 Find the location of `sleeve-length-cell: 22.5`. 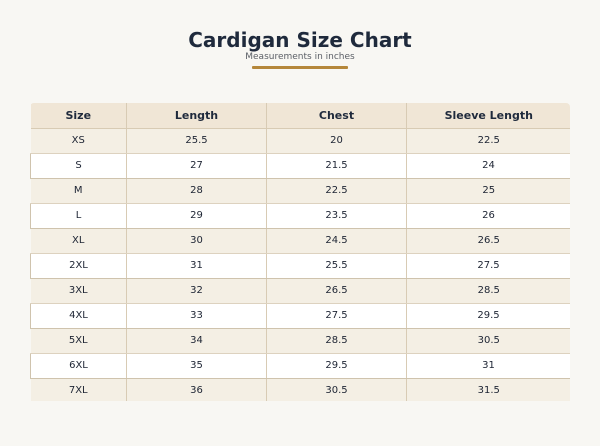

sleeve-length-cell: 22.5 is located at coordinates (488, 141).